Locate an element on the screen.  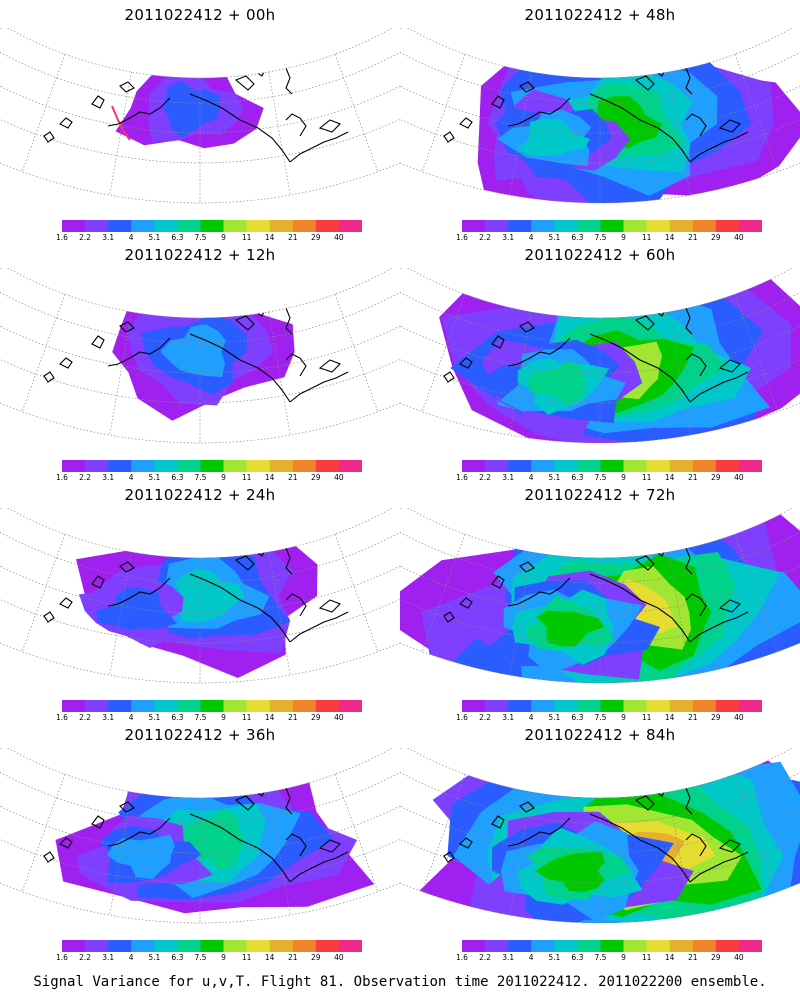
colorbar-tick-label: 1.6 is located at coordinates (62, 237).